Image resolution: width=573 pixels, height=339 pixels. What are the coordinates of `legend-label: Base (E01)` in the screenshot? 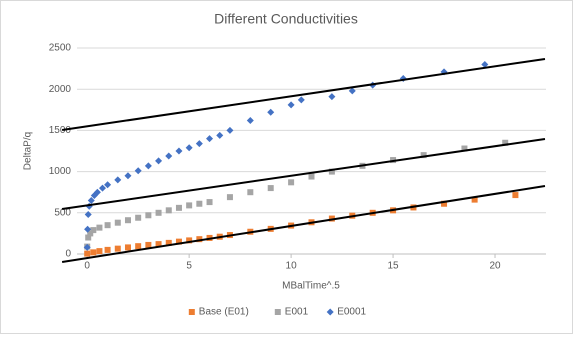 It's located at (224, 312).